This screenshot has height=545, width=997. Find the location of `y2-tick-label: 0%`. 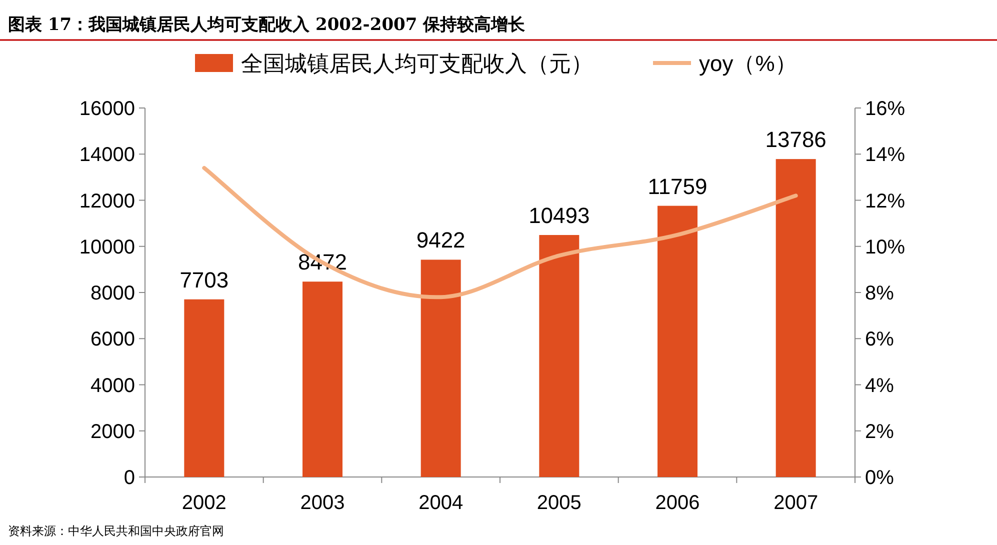

y2-tick-label: 0% is located at coordinates (879, 478).